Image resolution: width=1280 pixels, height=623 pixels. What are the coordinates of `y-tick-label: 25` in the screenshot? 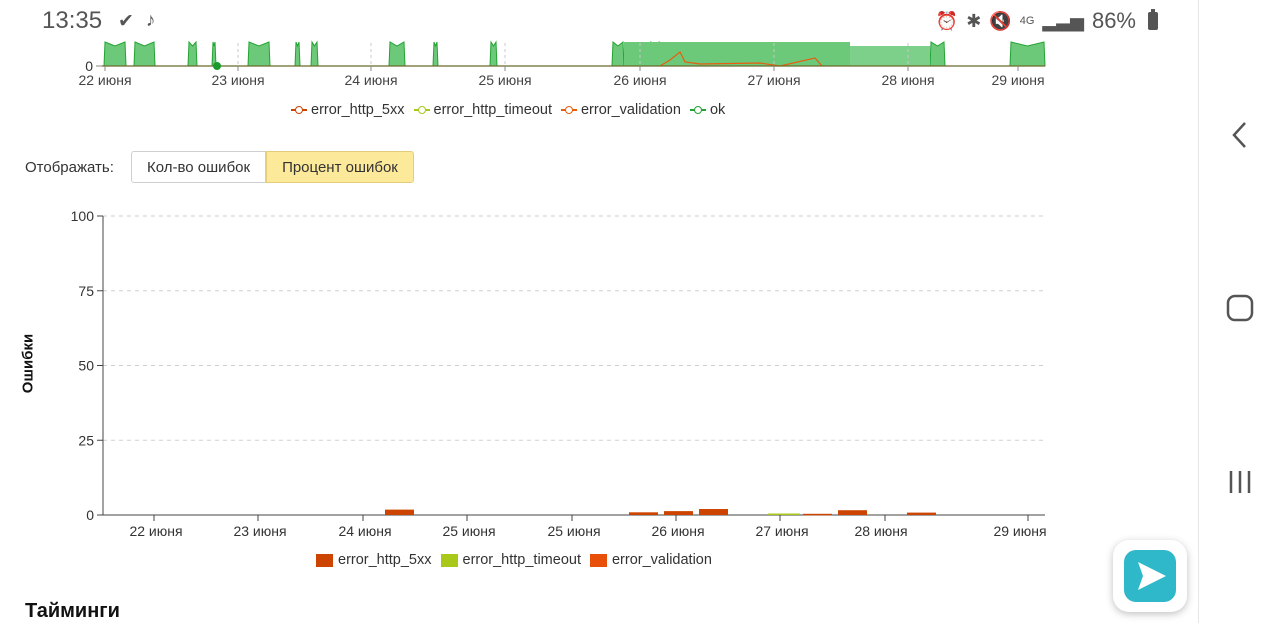 It's located at (86, 440).